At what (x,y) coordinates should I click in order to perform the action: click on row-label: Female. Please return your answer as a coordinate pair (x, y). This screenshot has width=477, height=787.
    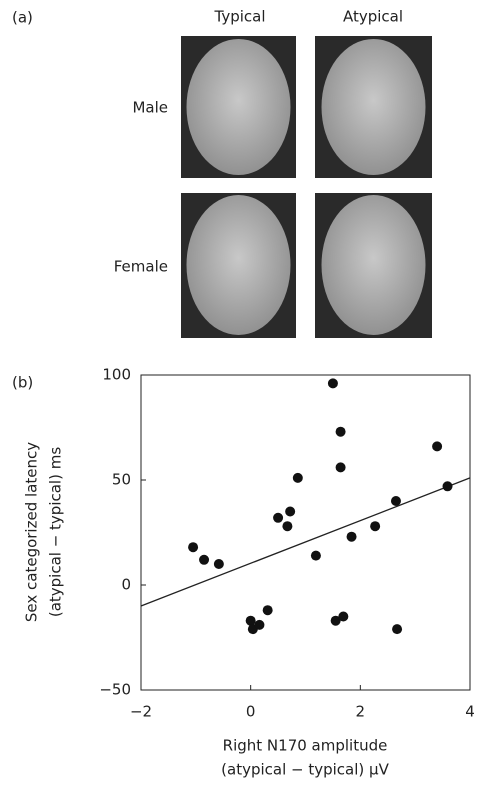
    Looking at the image, I should click on (141, 267).